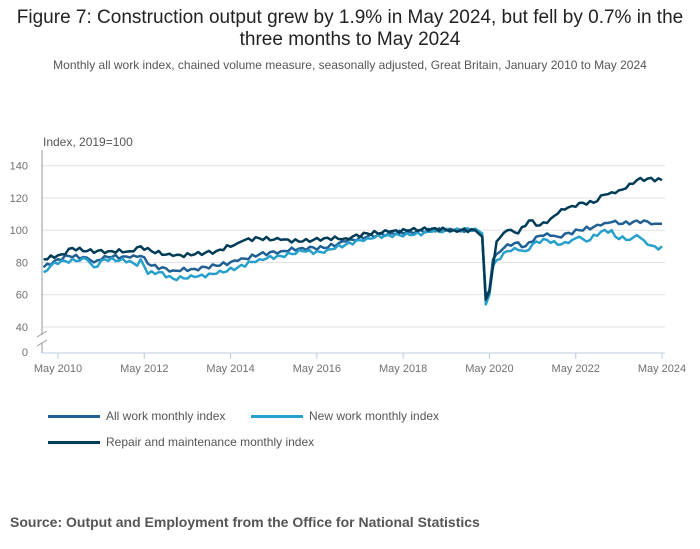  What do you see at coordinates (166, 416) in the screenshot?
I see `legend-label: All work monthly index` at bounding box center [166, 416].